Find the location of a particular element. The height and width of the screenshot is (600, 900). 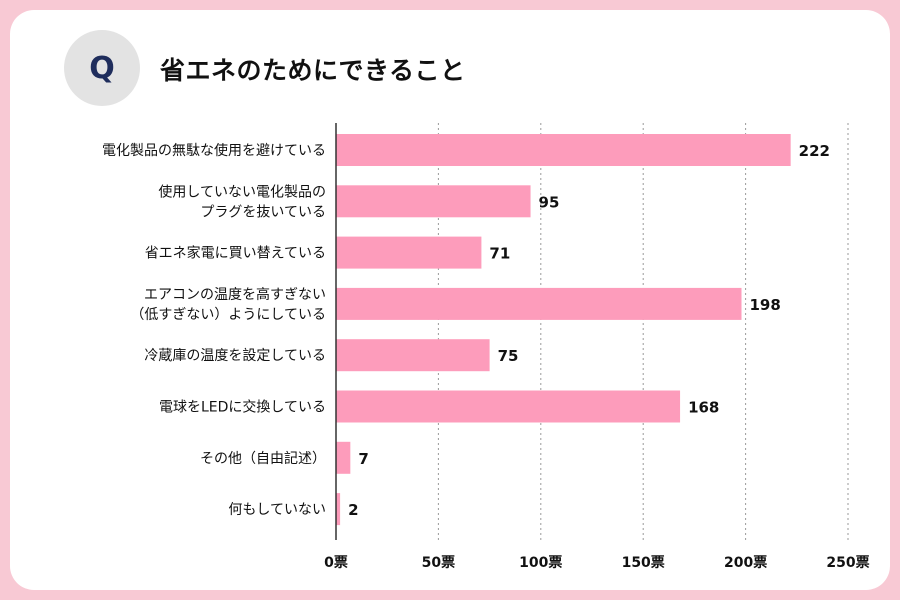

bar-value-label: 7 is located at coordinates (363, 459).